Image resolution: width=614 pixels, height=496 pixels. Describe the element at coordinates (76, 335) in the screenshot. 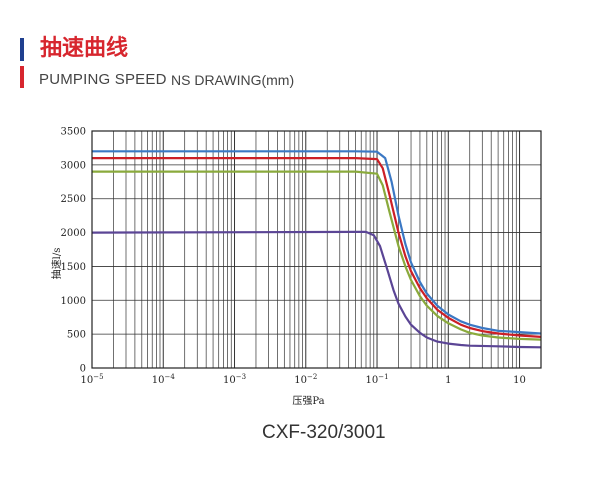

I see `y-tick-label: 500` at that location.